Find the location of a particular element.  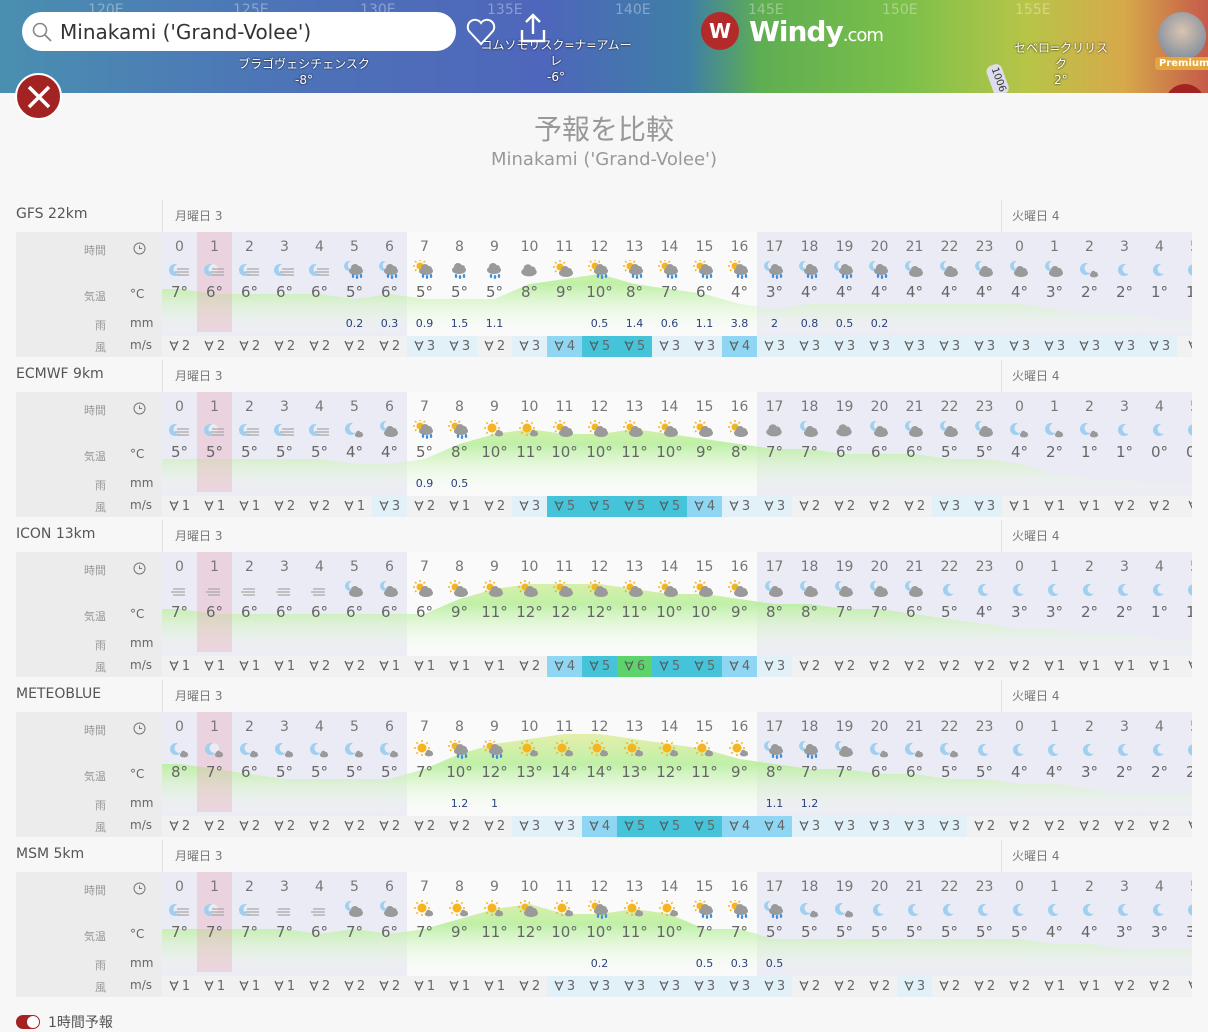

hour-column: 8 10 1.2 2 is located at coordinates (459, 774).